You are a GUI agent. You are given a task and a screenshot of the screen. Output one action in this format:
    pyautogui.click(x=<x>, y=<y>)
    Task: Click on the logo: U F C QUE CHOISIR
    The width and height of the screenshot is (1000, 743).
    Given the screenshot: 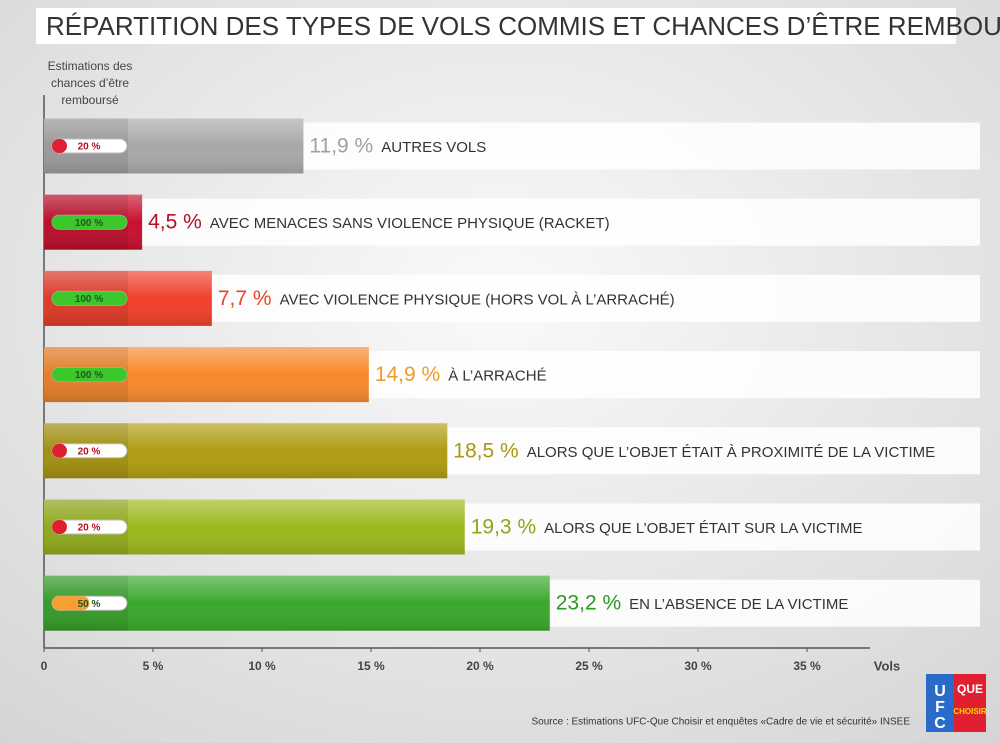 What is the action you would take?
    pyautogui.click(x=956, y=703)
    